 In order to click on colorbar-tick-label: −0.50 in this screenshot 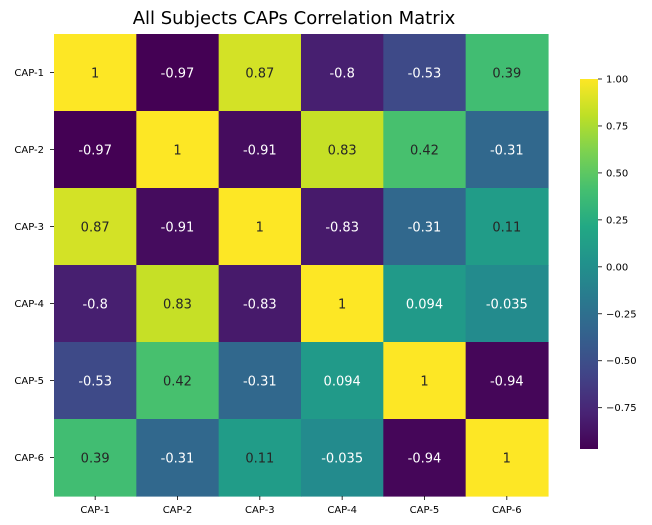, I will do `click(621, 361)`.